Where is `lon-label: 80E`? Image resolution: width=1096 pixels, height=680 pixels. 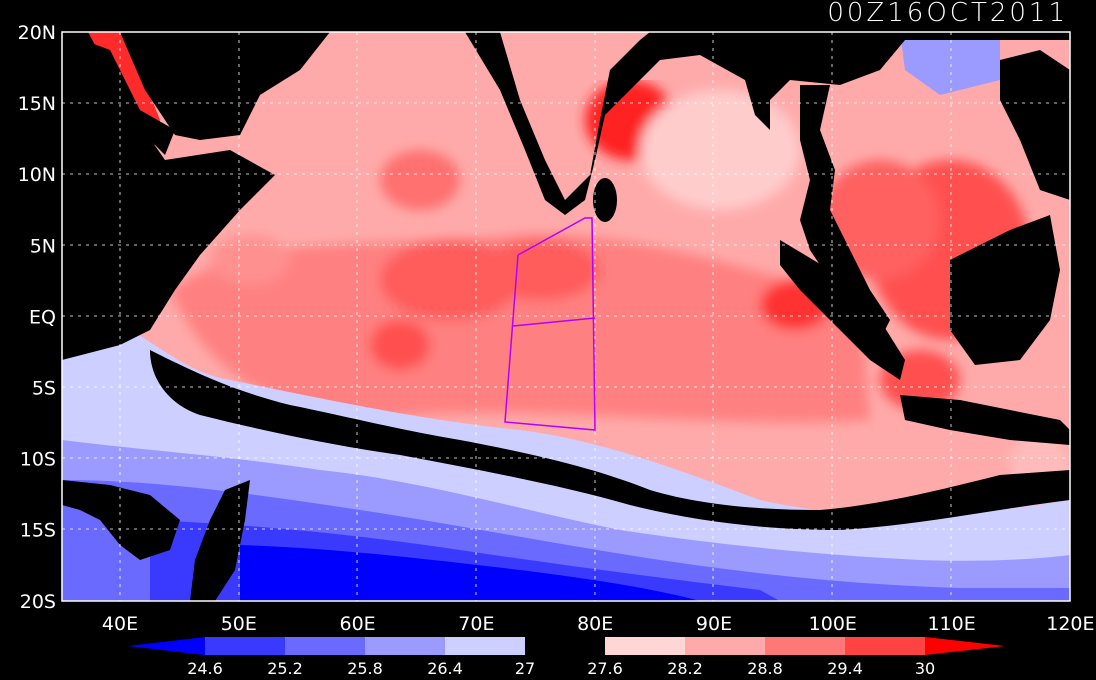
lon-label: 80E is located at coordinates (595, 624).